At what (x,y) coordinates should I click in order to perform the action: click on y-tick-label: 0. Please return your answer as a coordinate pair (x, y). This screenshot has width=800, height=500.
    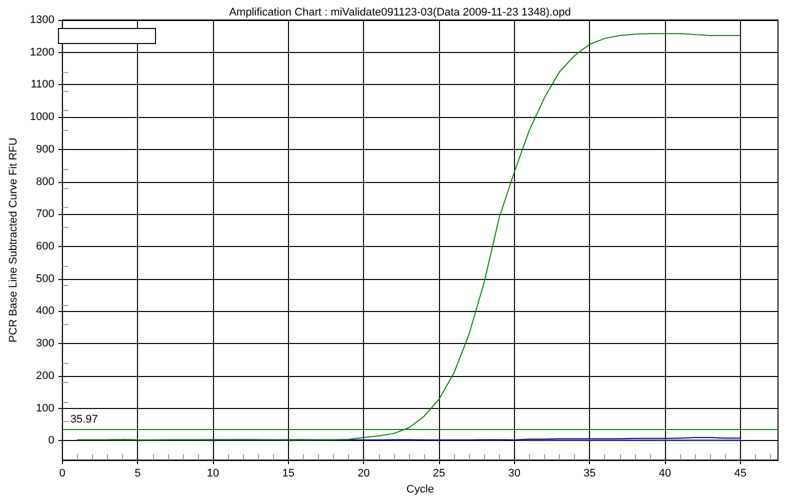
    Looking at the image, I should click on (51, 440).